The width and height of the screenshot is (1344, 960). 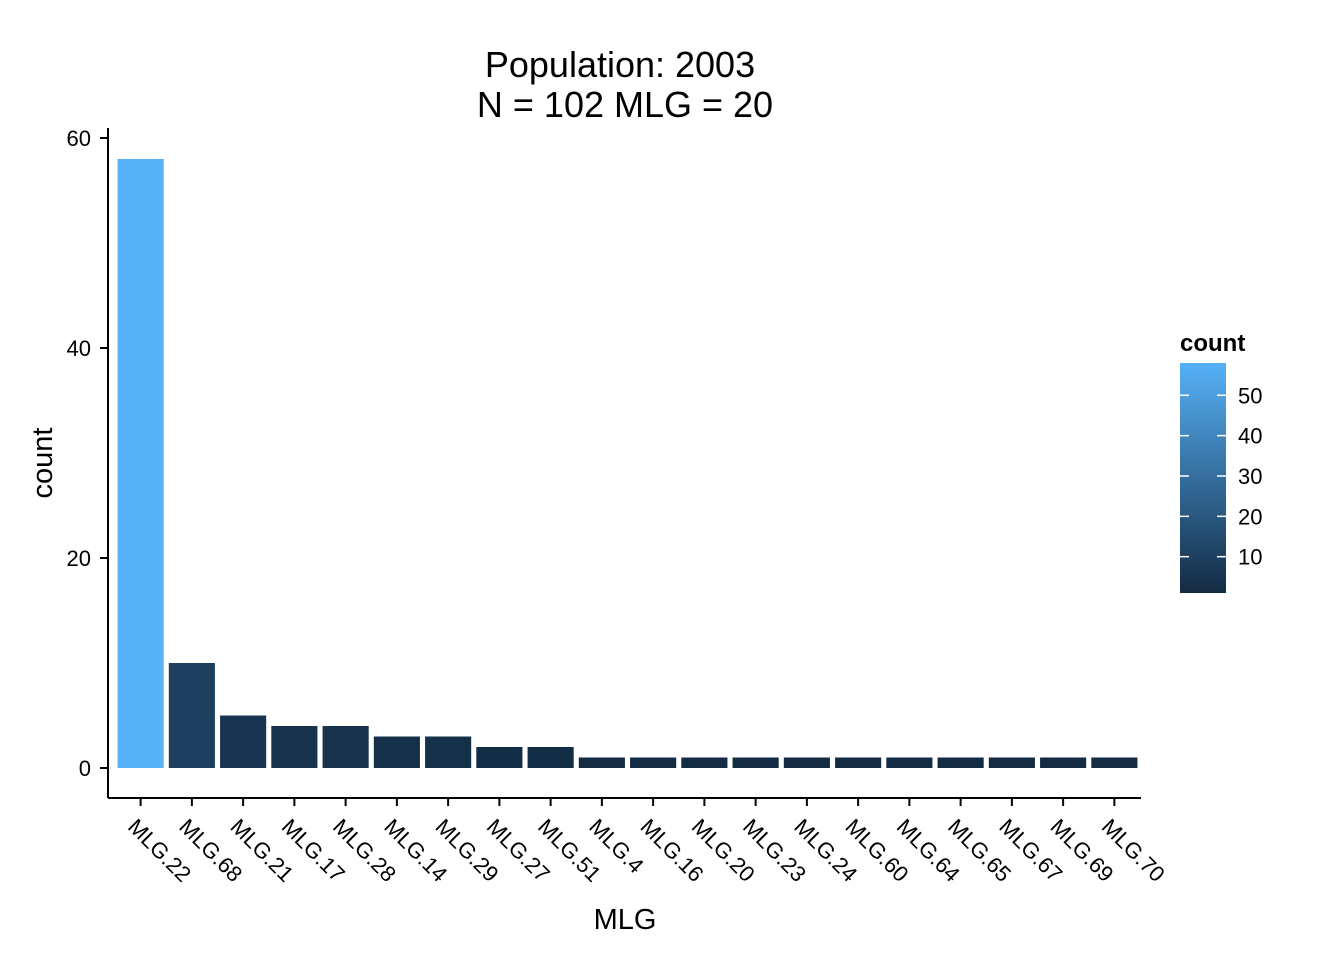 I want to click on color-legend: count 10 20 30 40 50, so click(x=1221, y=461).